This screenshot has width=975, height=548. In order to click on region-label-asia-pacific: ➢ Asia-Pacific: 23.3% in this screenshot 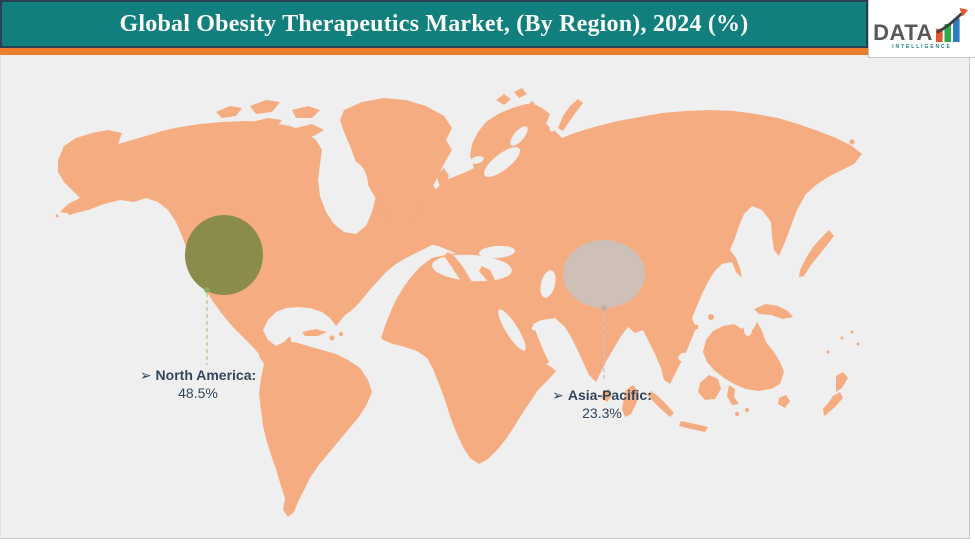, I will do `click(602, 404)`.